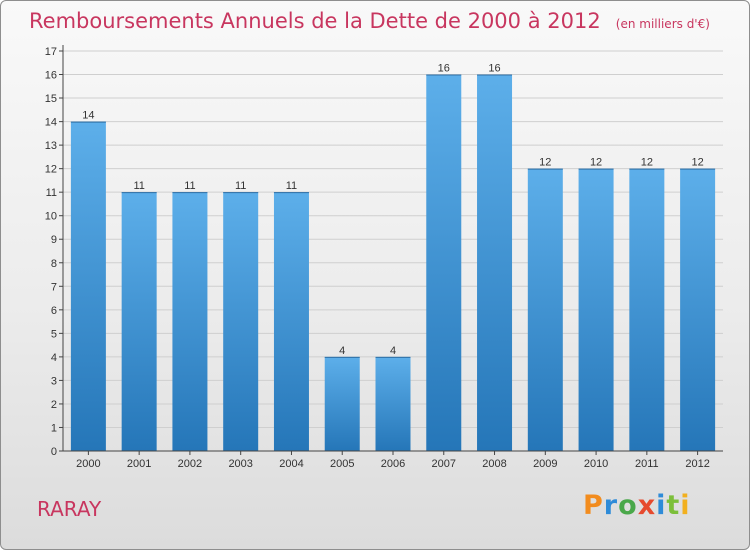 Image resolution: width=750 pixels, height=550 pixels. What do you see at coordinates (54, 311) in the screenshot?
I see `y-tick-label: 6` at bounding box center [54, 311].